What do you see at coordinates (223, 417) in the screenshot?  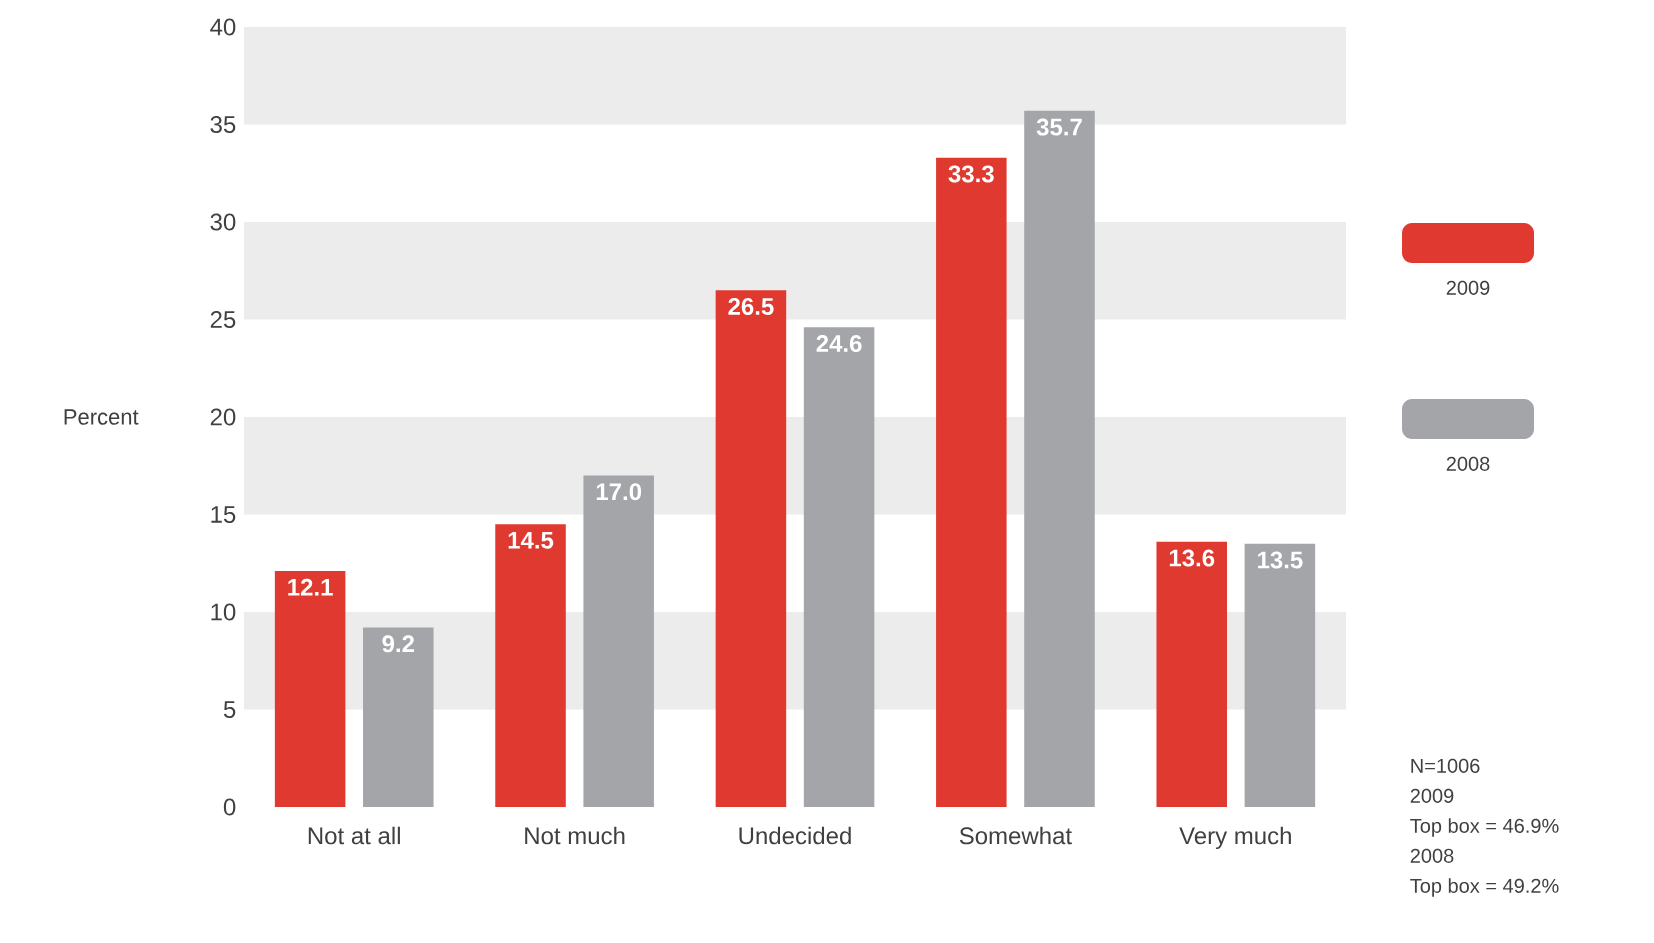 I see `y-tick-label: 20` at bounding box center [223, 417].